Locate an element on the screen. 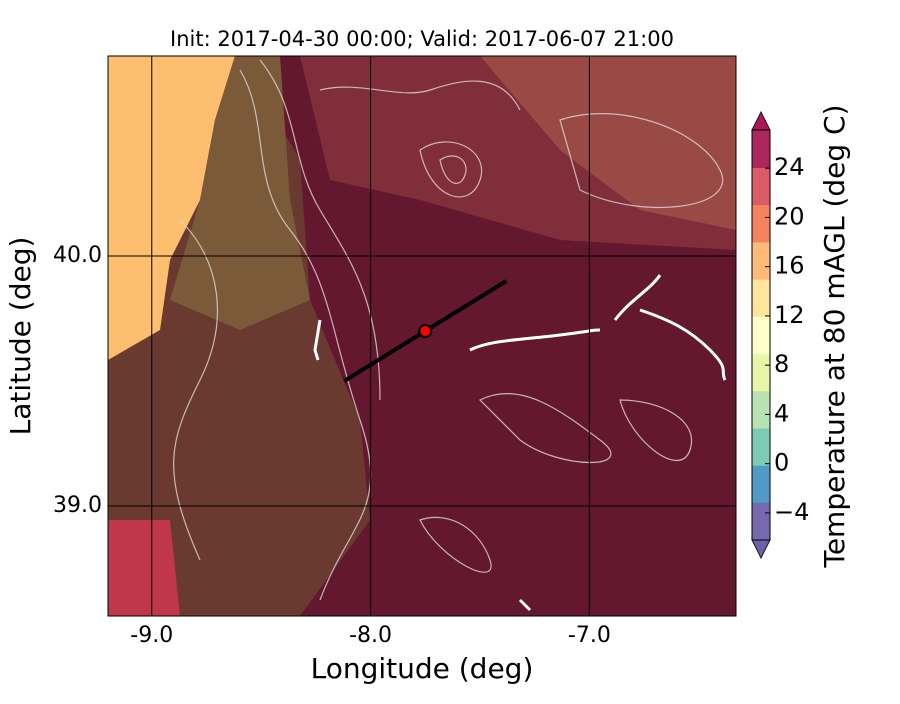 This screenshot has height=704, width=900. colorbar-tick-label: 8 is located at coordinates (781, 364).